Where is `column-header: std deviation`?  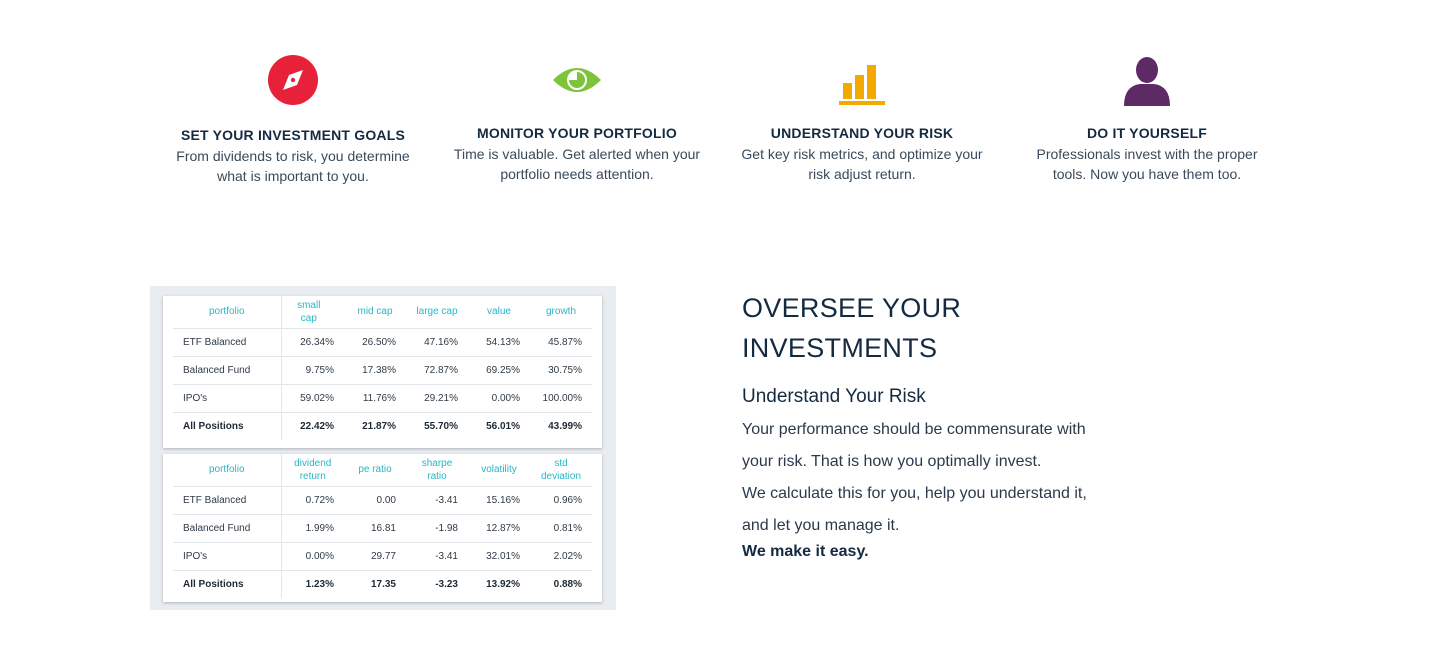
column-header: std deviation is located at coordinates (561, 469).